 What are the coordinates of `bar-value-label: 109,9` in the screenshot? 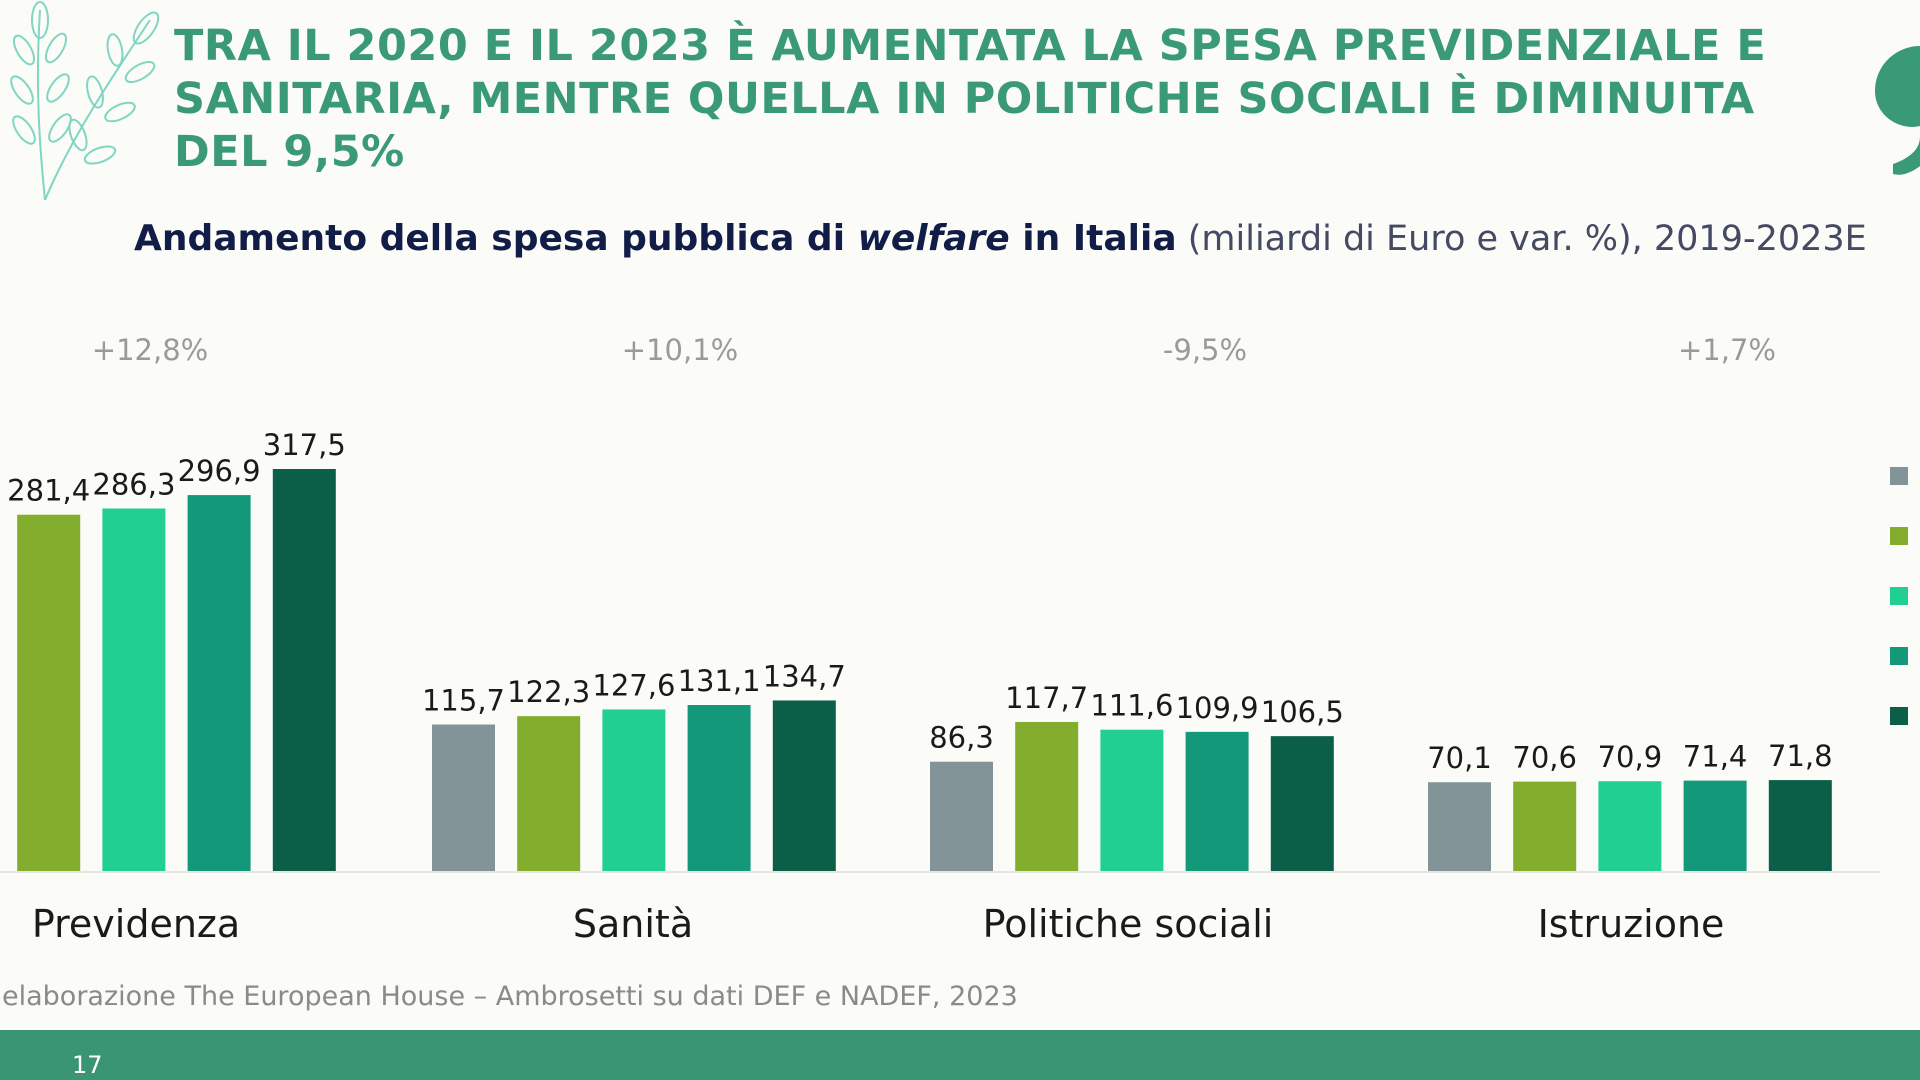 It's located at (1217, 708).